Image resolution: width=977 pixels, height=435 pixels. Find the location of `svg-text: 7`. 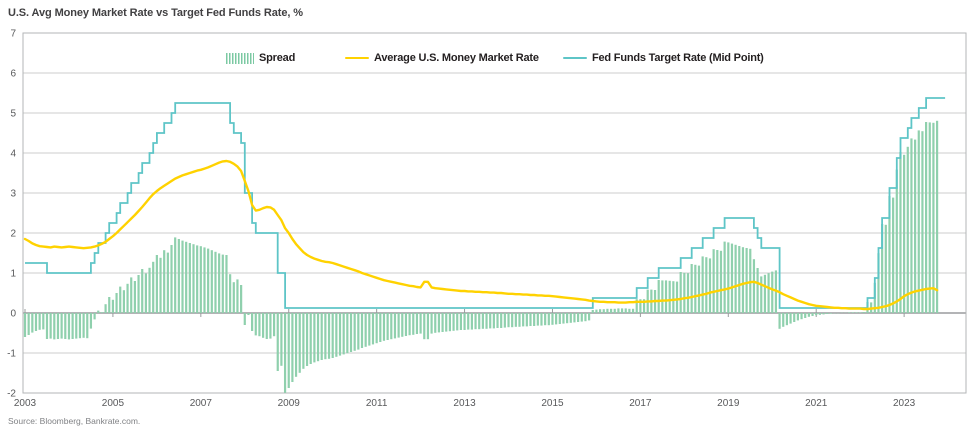

svg-text: 7 is located at coordinates (13, 34).